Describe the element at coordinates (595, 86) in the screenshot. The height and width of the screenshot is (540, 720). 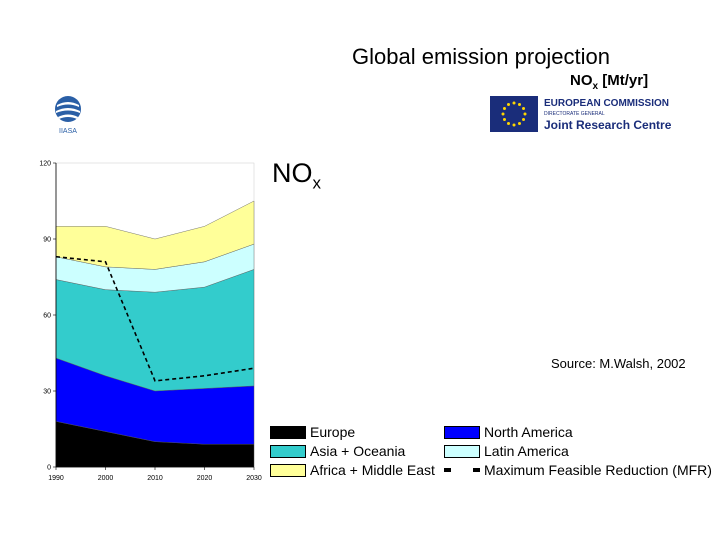
I see `subtitle-subscript: x` at that location.